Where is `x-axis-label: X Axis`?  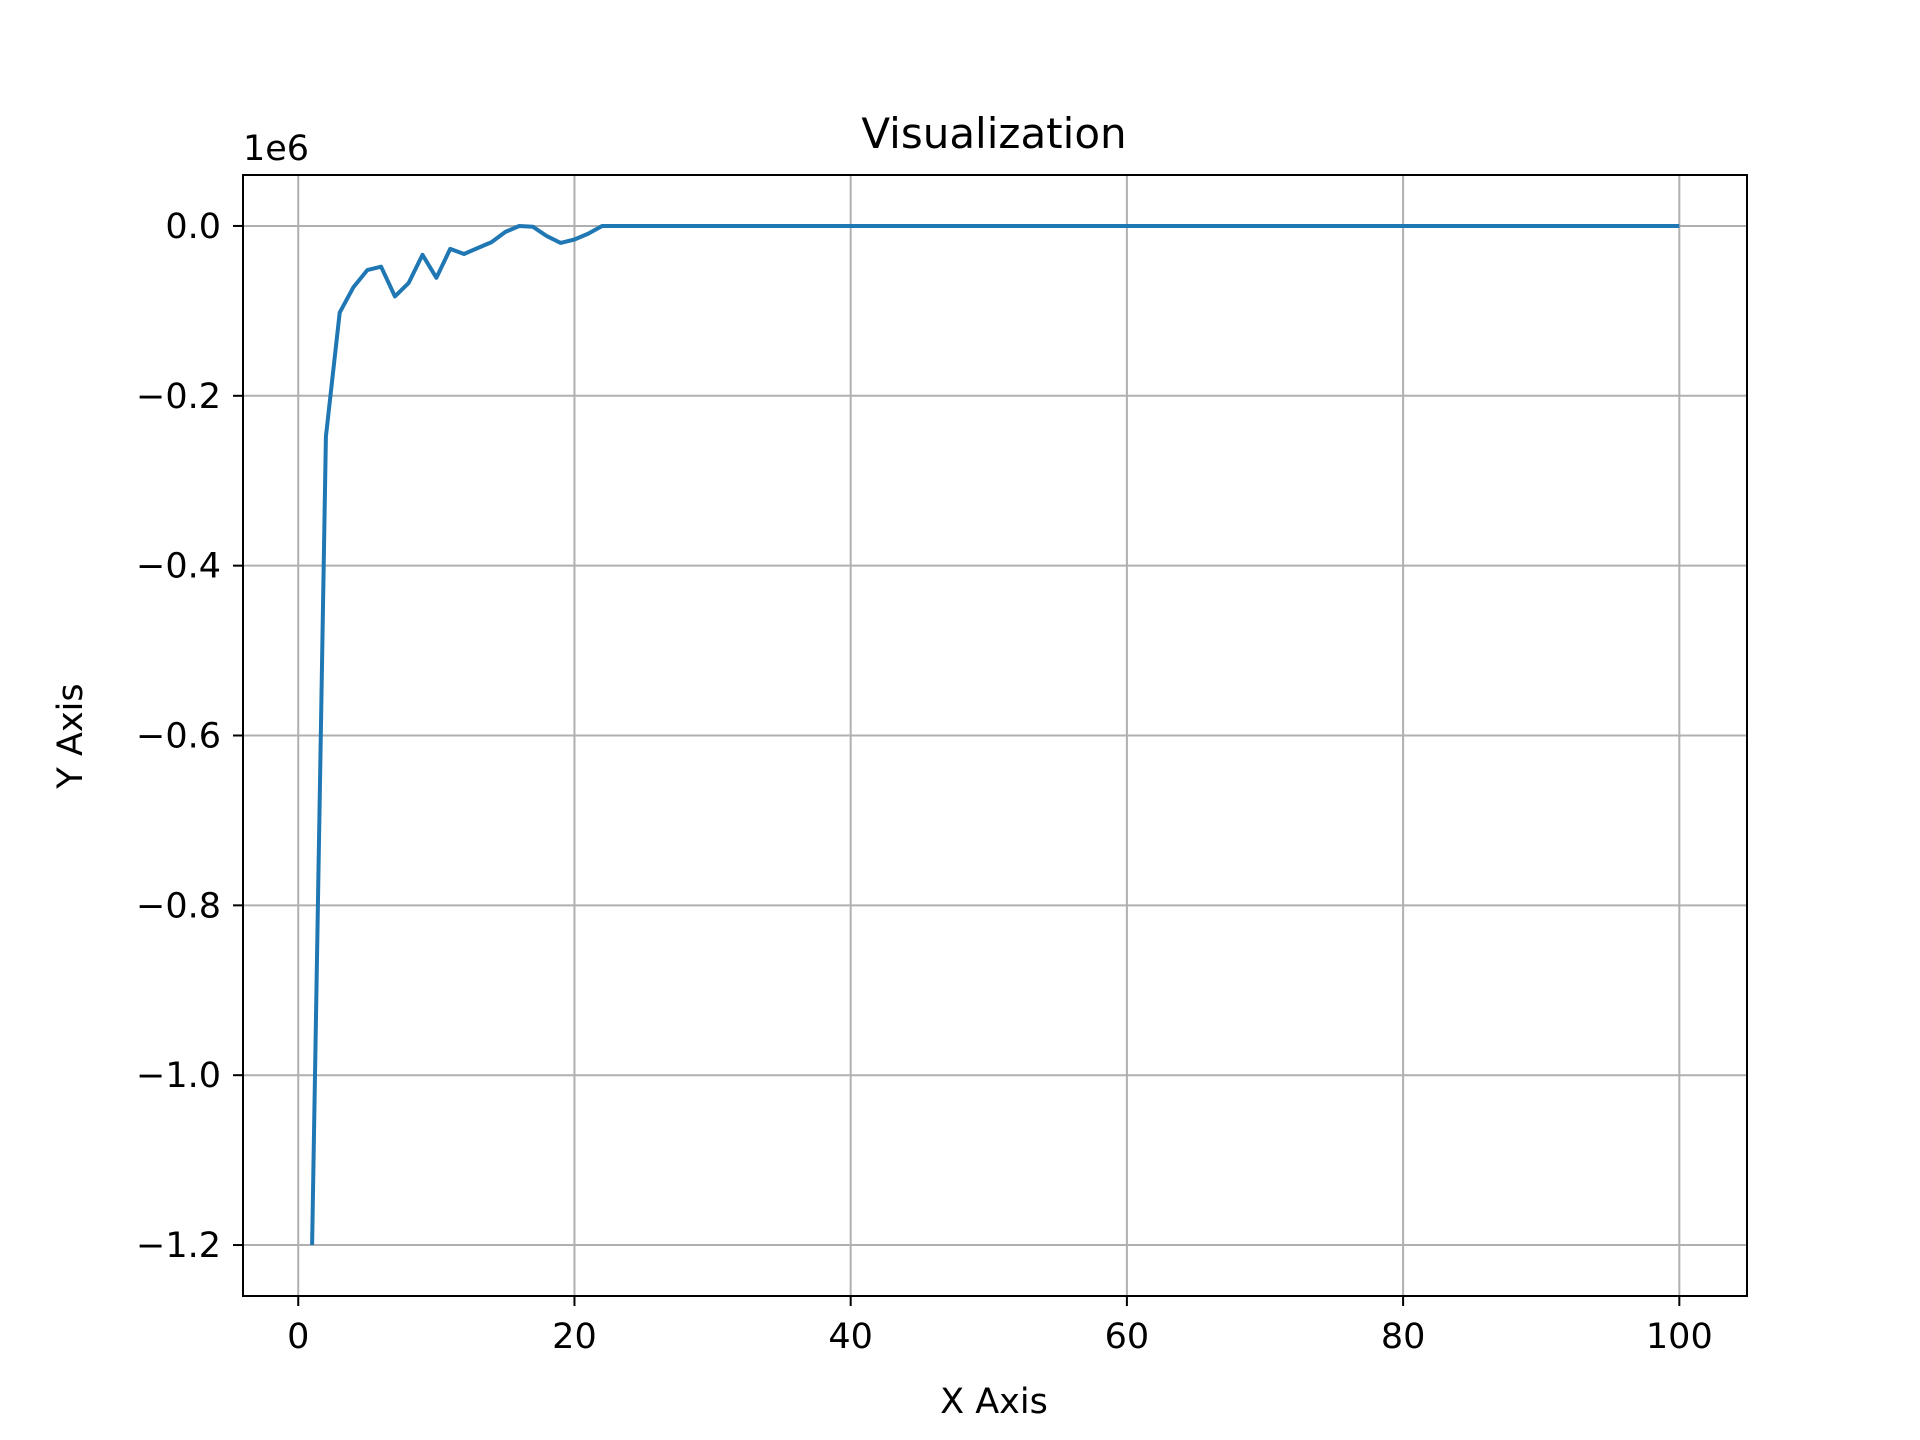
x-axis-label: X Axis is located at coordinates (994, 1402).